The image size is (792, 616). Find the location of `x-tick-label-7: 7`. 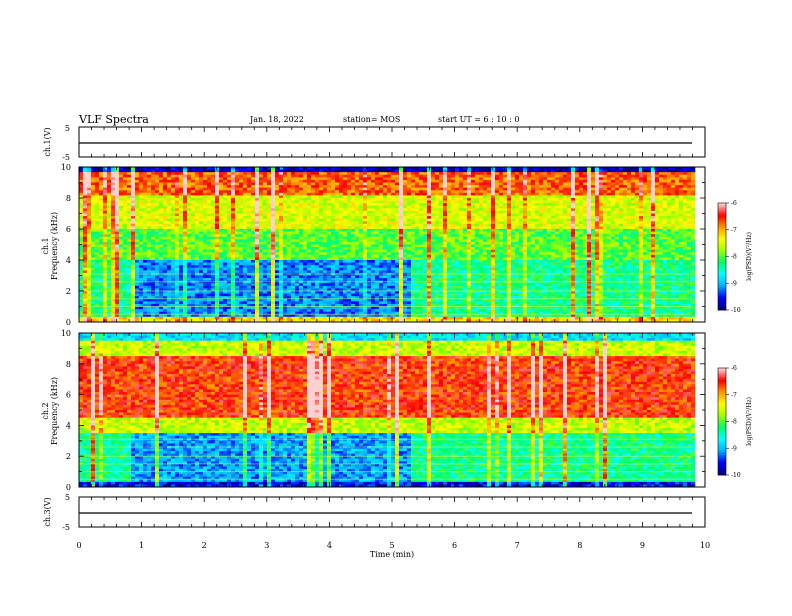

x-tick-label-7: 7 is located at coordinates (517, 545).